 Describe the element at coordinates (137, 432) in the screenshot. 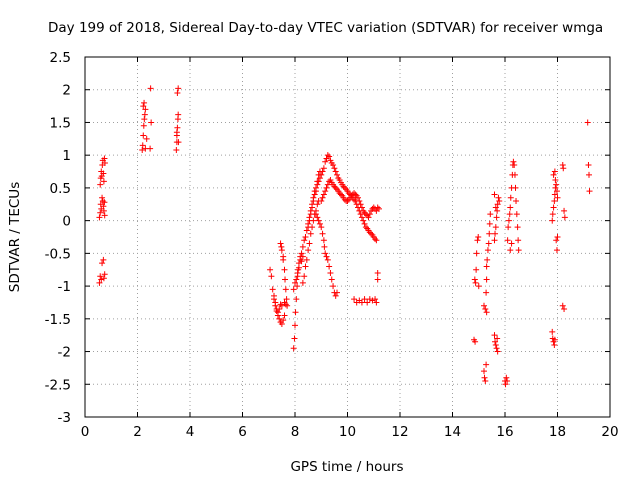

I see `x-tick-label: 2` at that location.